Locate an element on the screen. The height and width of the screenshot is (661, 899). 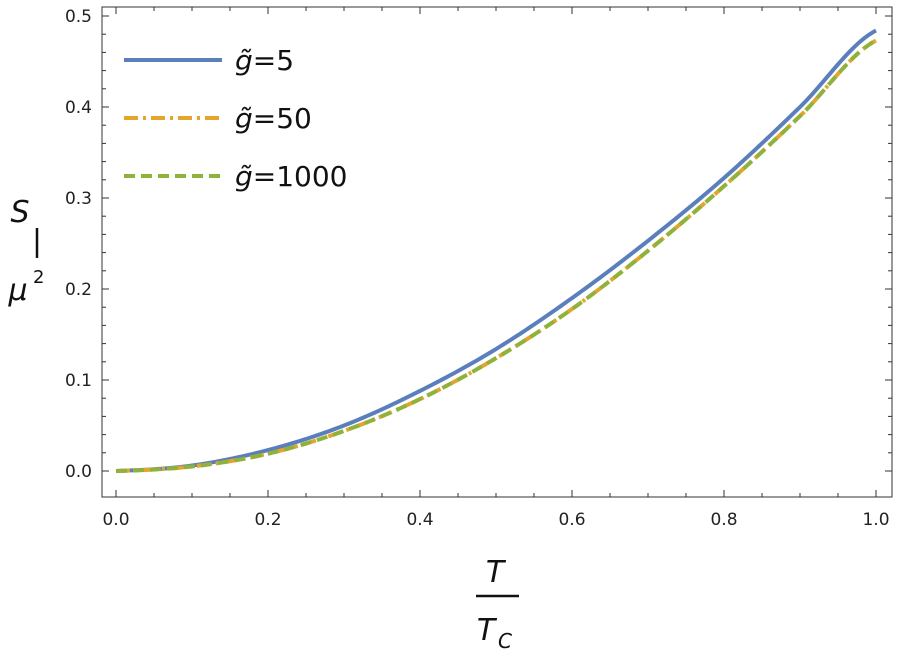
legend: g̃=5 g̃=50 g̃=1000 is located at coordinates (236, 118).